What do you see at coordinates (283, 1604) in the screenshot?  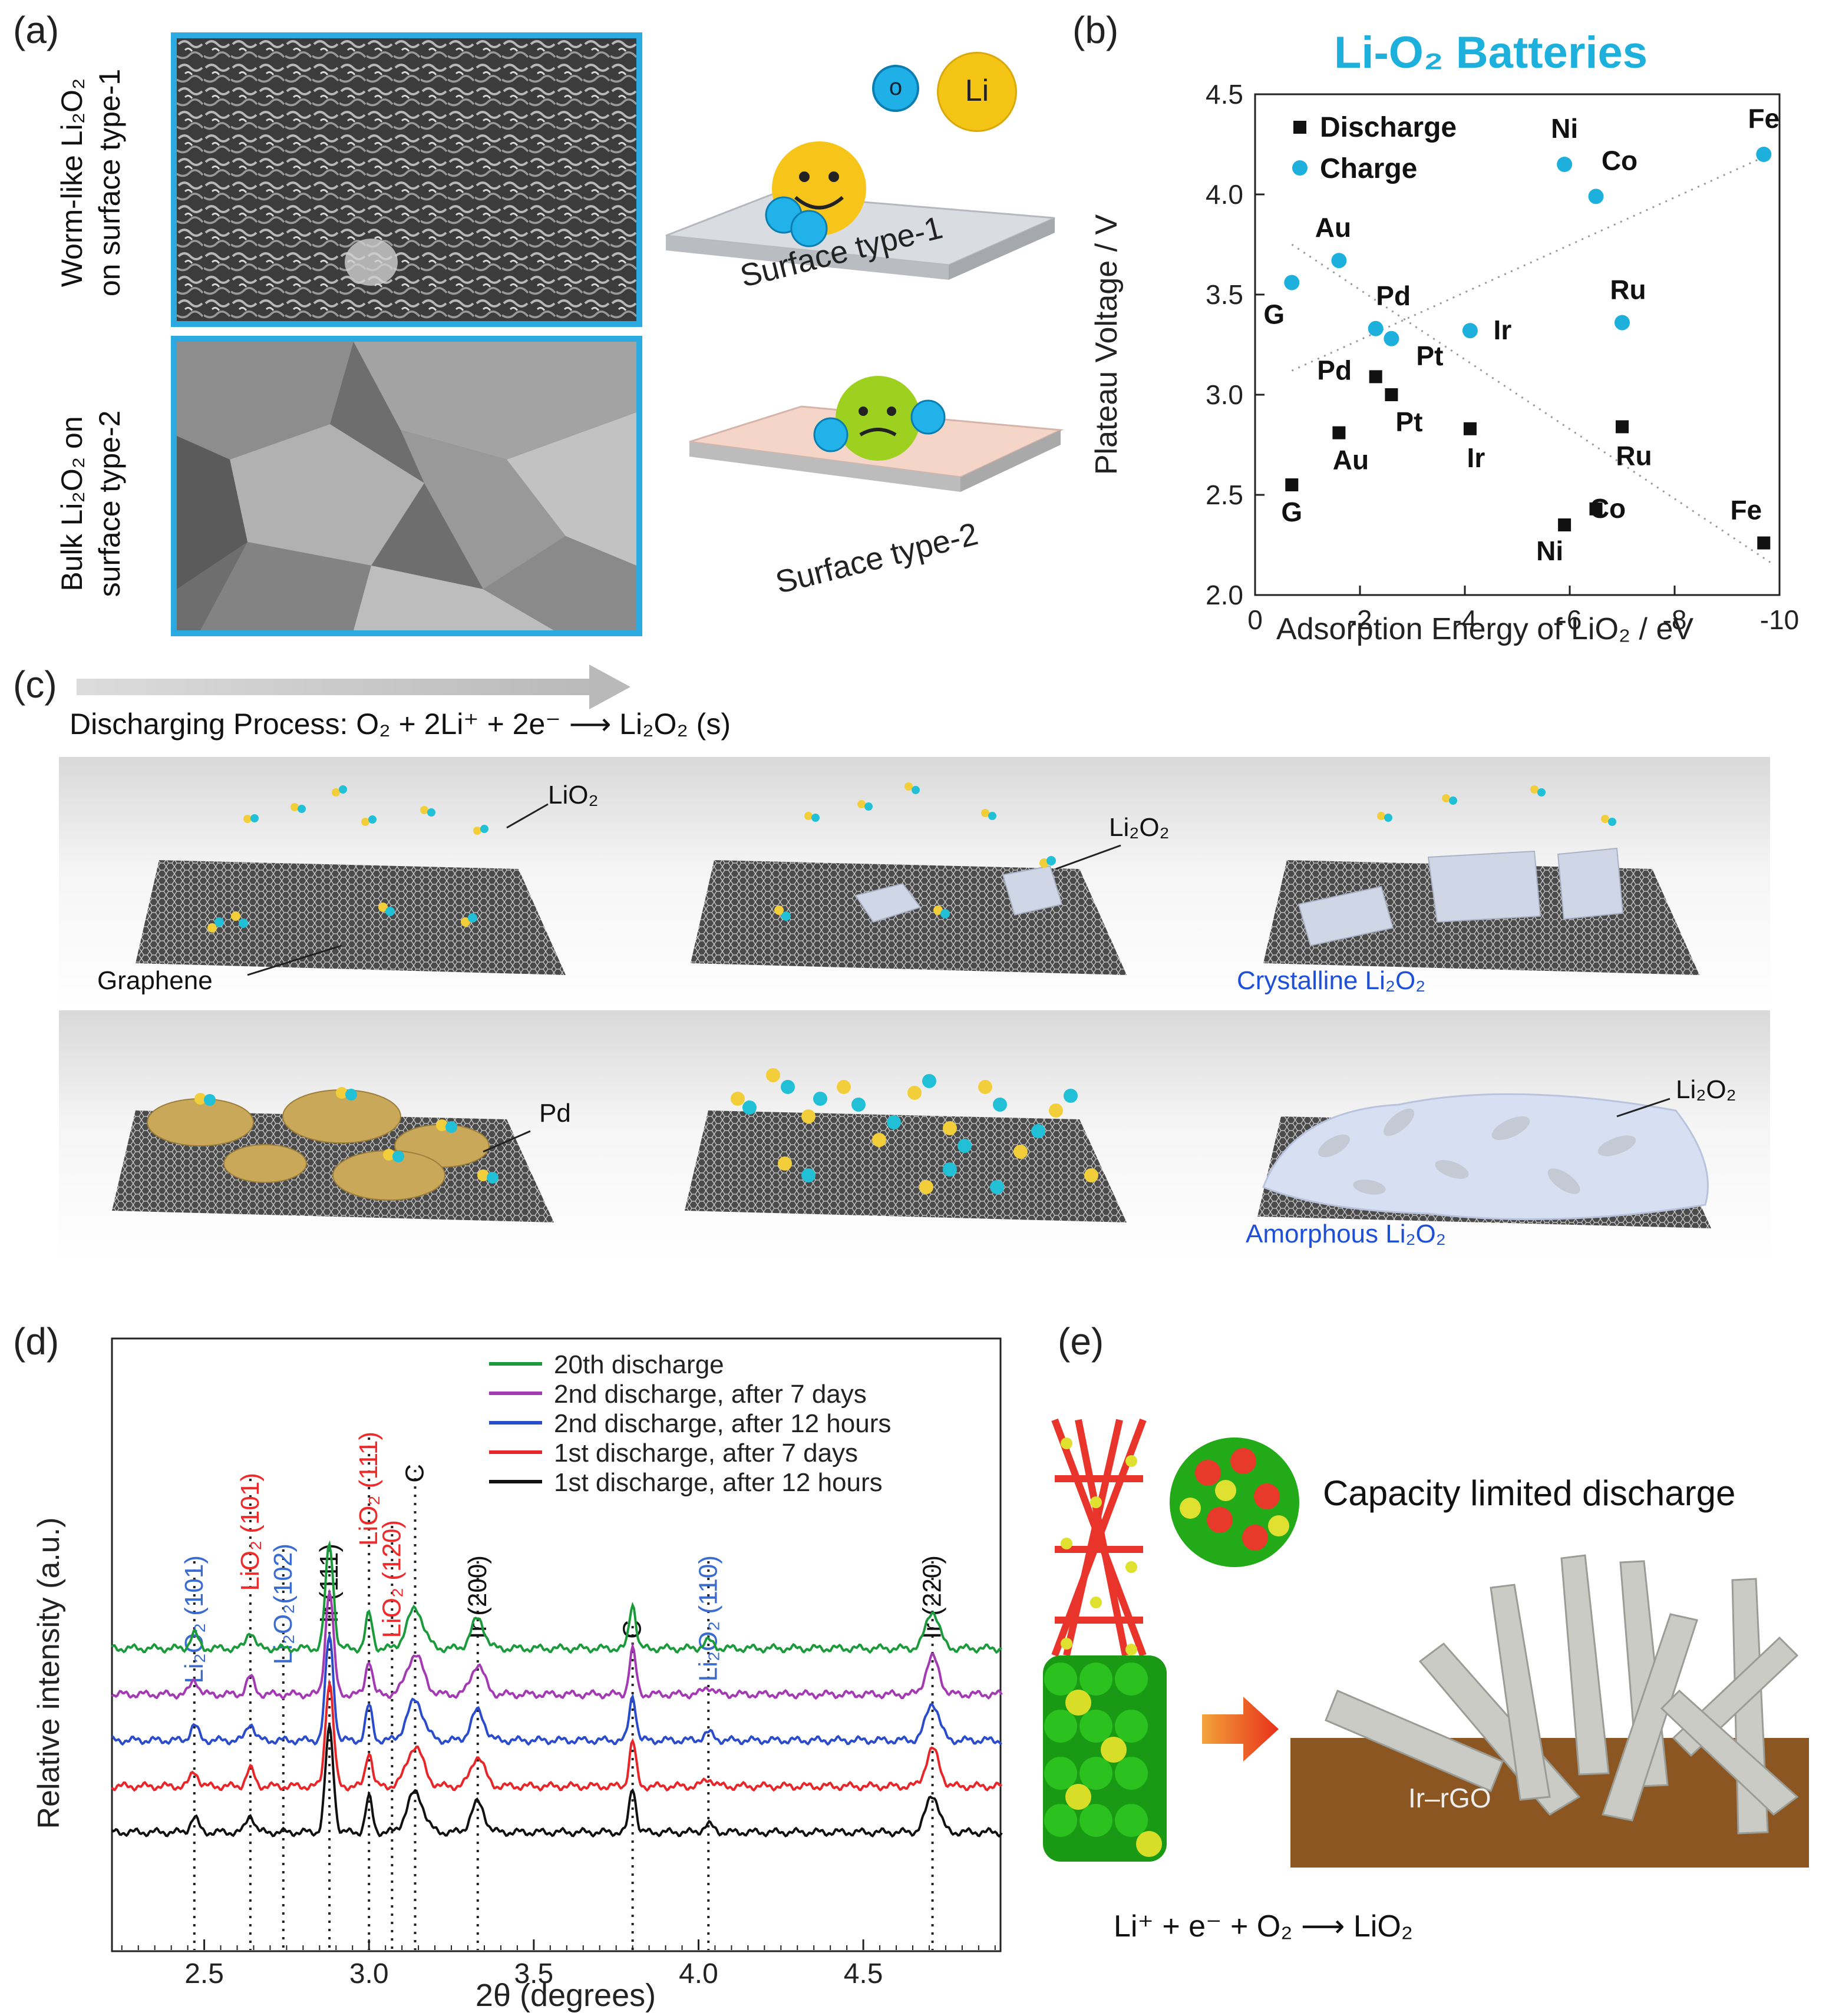 I see `reference-peak-label: Li₂O₂(102)` at bounding box center [283, 1604].